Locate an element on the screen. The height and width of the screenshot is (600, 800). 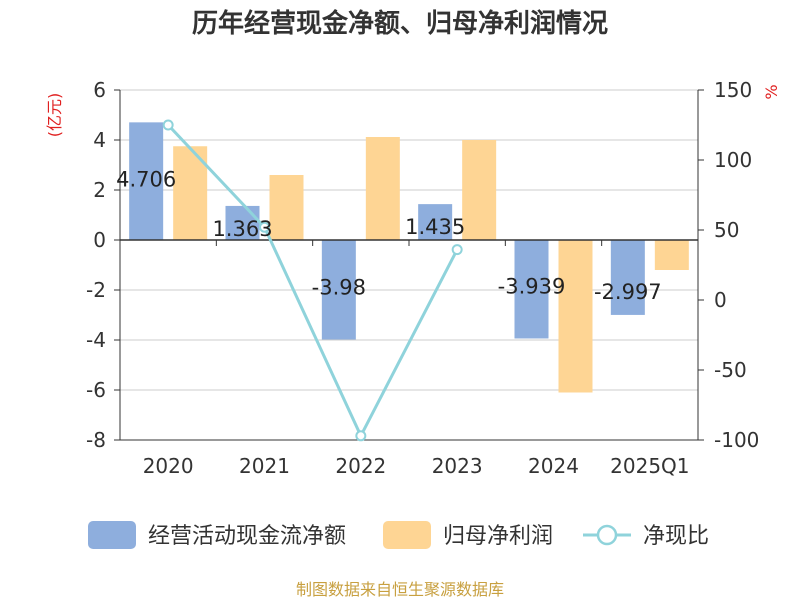
left-axis-unit: (亿元) is located at coordinates (54, 115).